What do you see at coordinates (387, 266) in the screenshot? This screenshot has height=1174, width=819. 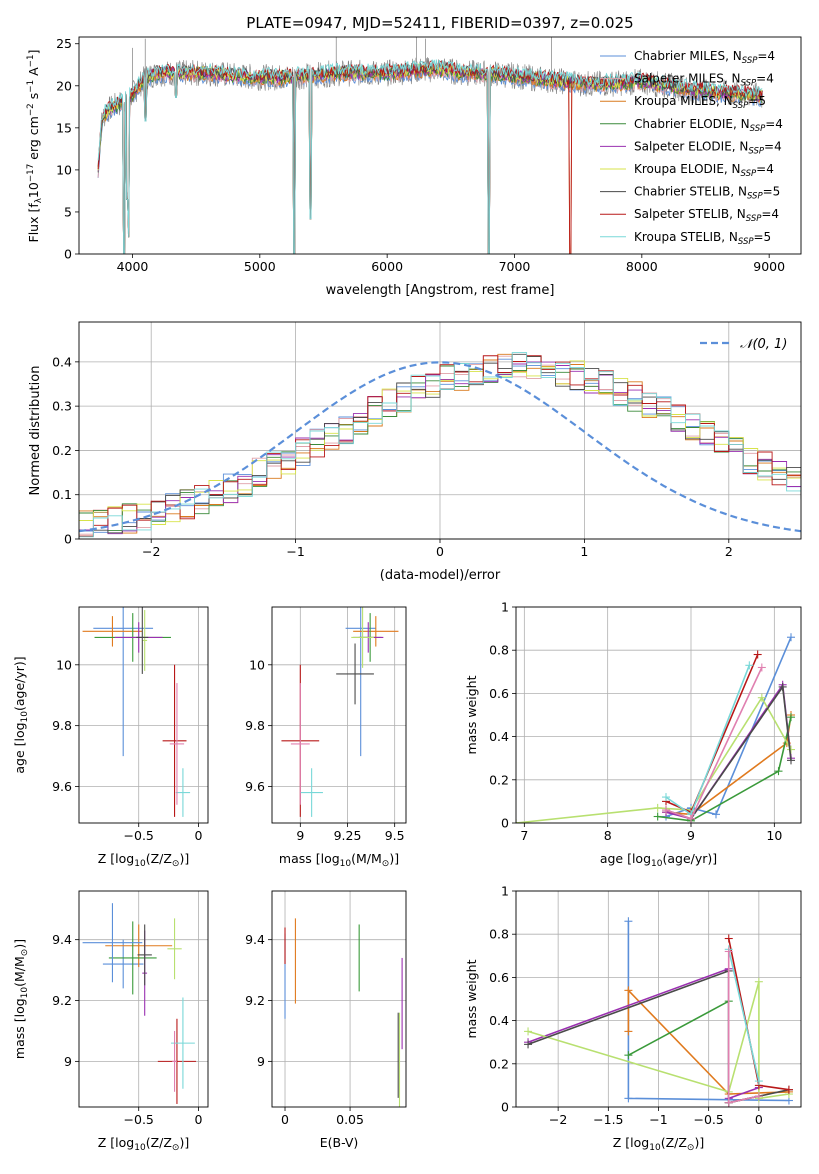 I see `x-tick-label: 6000` at bounding box center [387, 266].